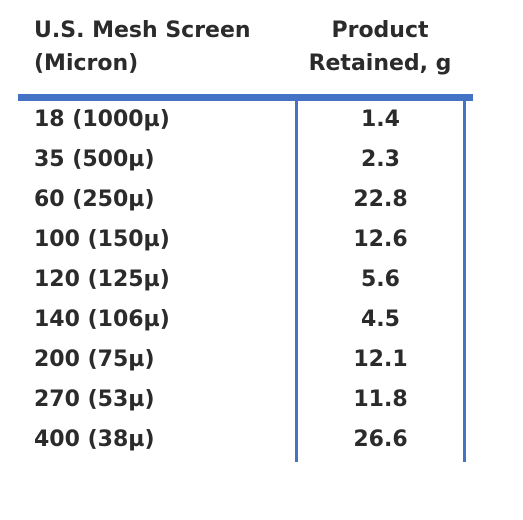  Describe the element at coordinates (261, 201) in the screenshot. I see `table-row: 60 (250µ) 22.8` at that location.